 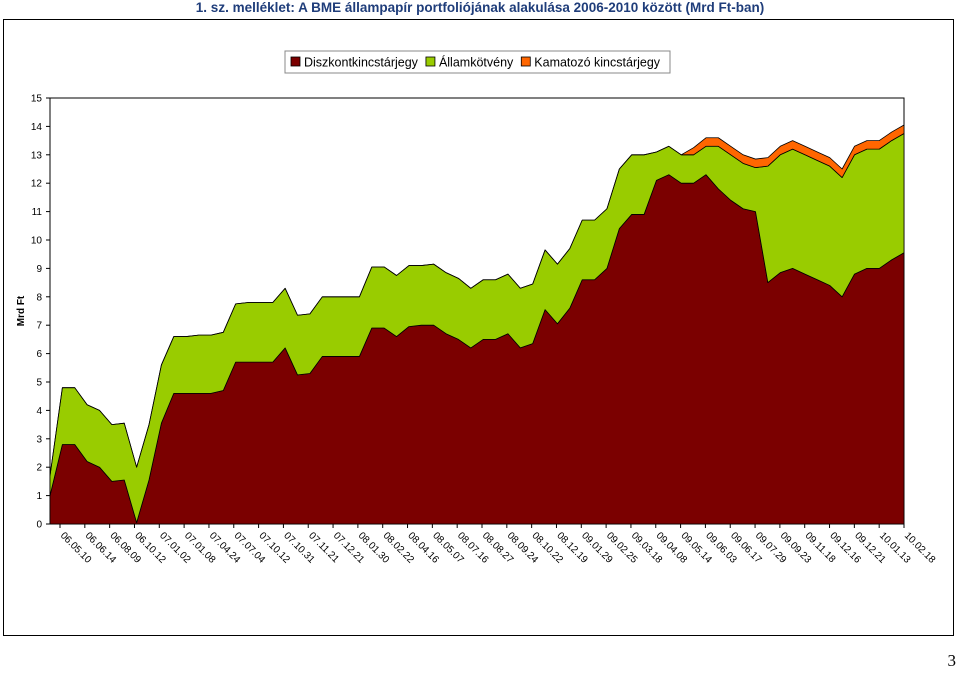 I want to click on y-tick-label: 3, so click(x=39, y=439).